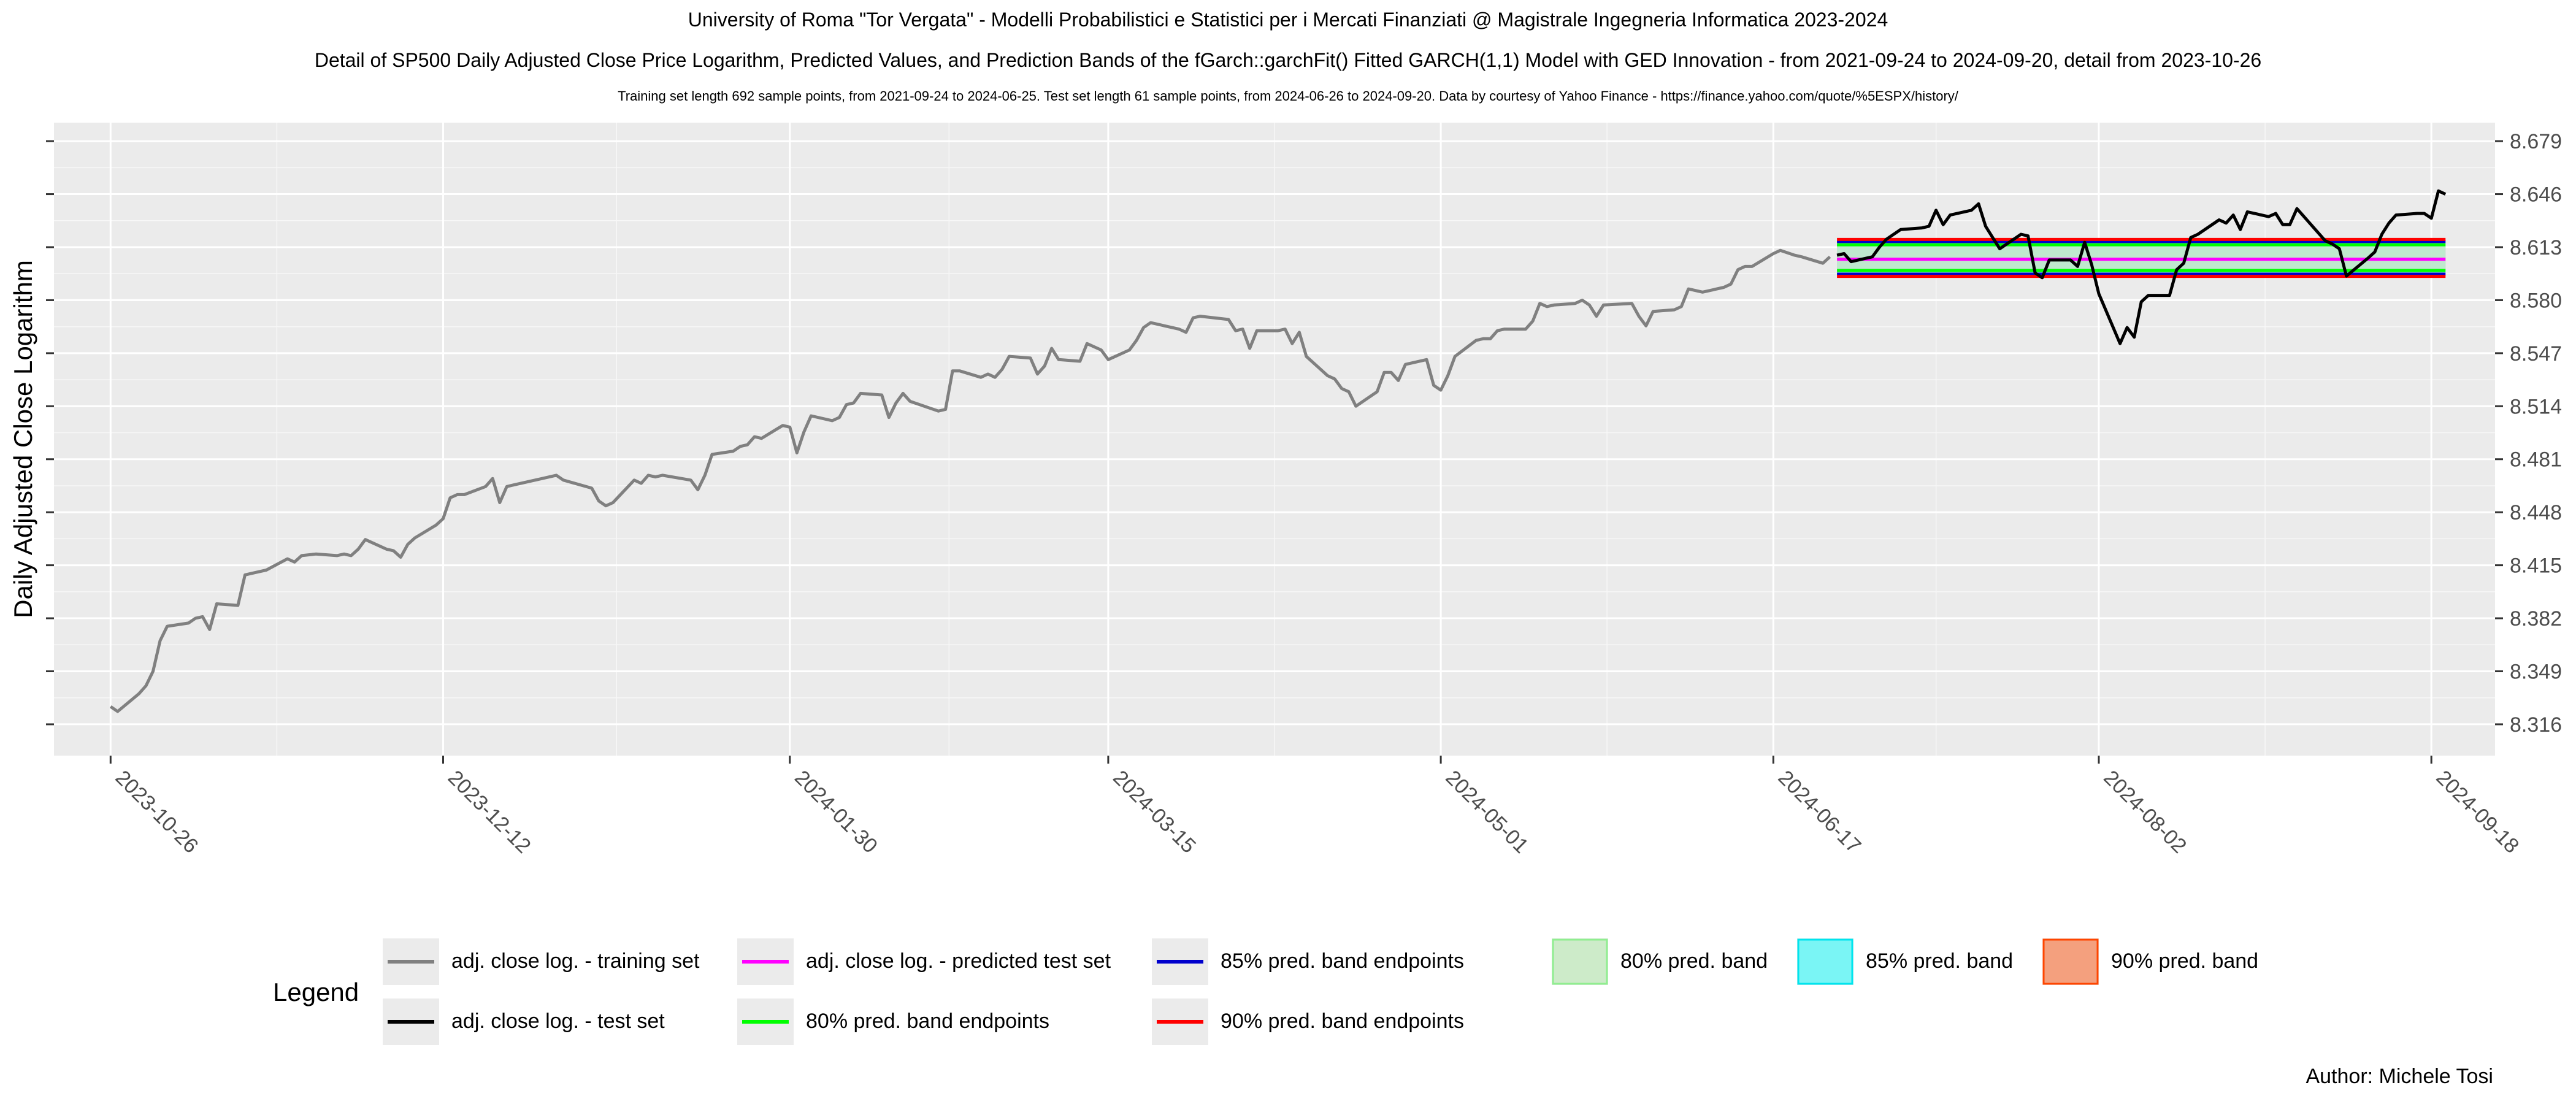  What do you see at coordinates (1154, 812) in the screenshot?
I see `x-tick-label: 2024-03-15` at bounding box center [1154, 812].